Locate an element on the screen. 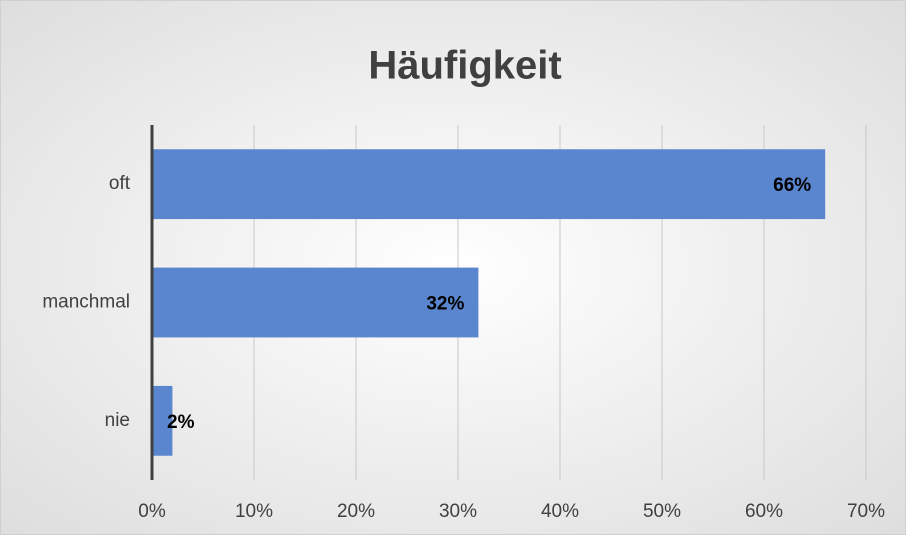 The image size is (906, 535). x-tick-label: 0% is located at coordinates (152, 511).